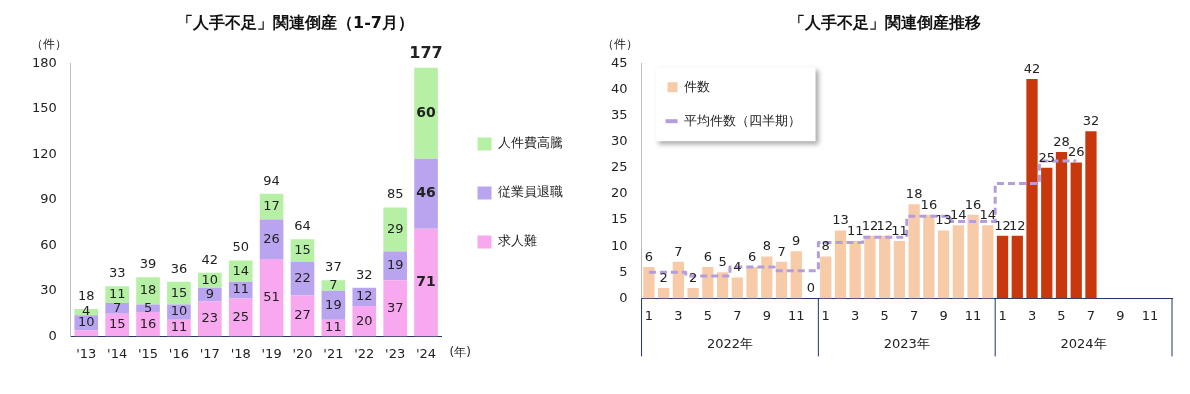 The width and height of the screenshot is (1190, 394). I want to click on data-label: 37, so click(395, 307).